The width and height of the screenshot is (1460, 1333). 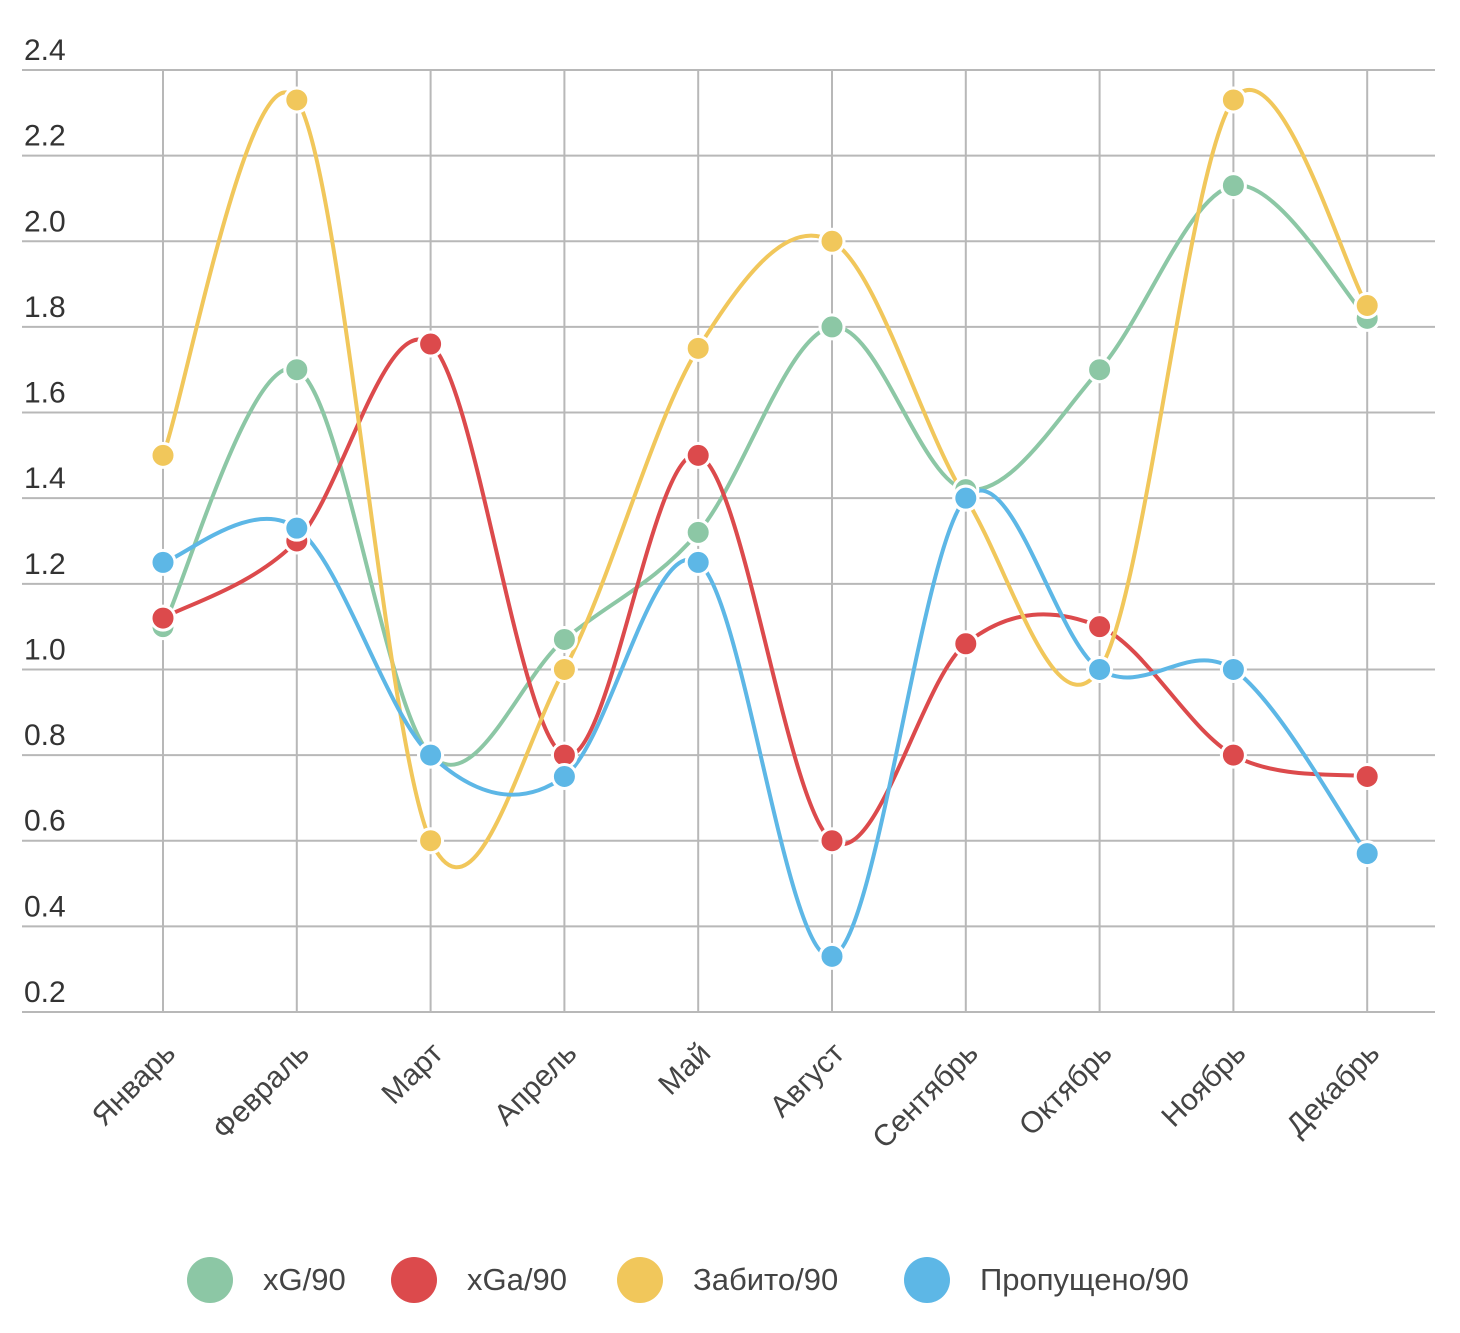 I want to click on x-tick-label: Январь, so click(x=134, y=1085).